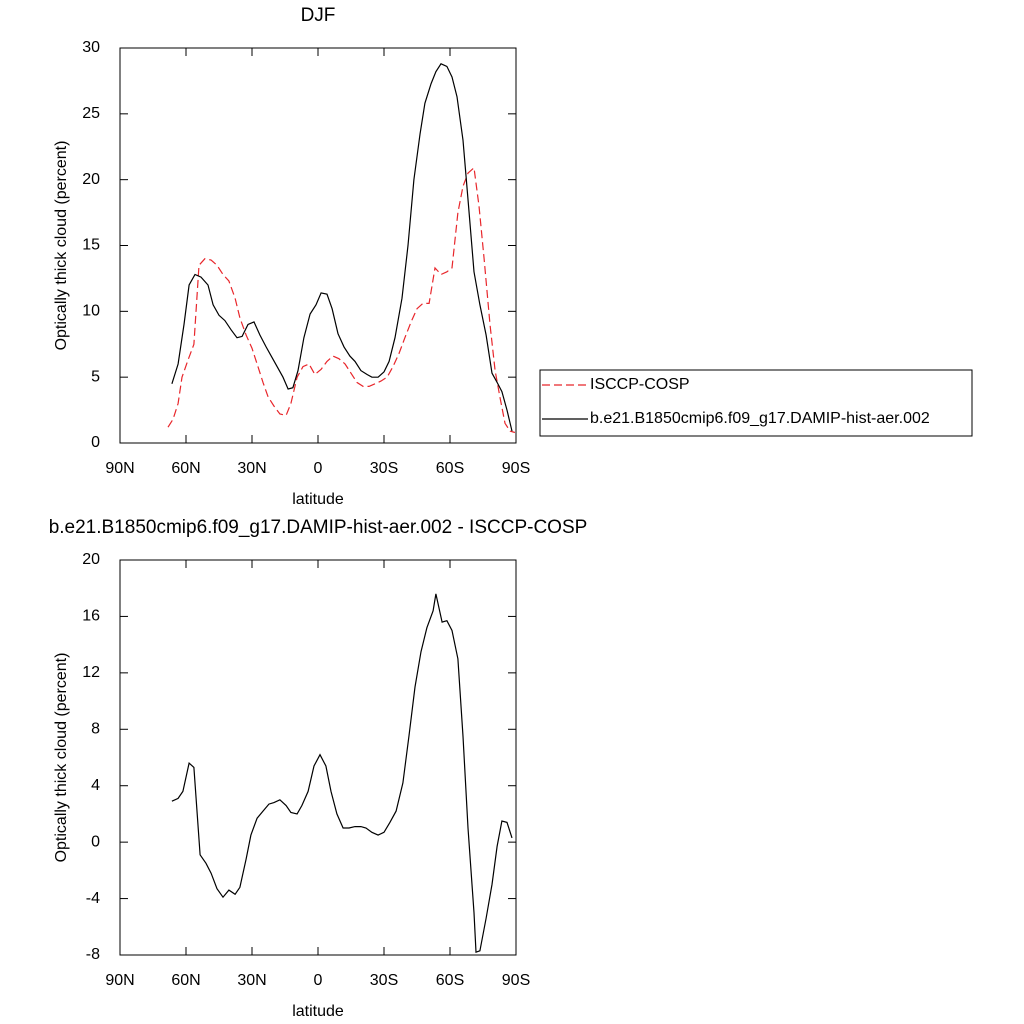 This screenshot has width=1024, height=1024. What do you see at coordinates (95, 785) in the screenshot?
I see `y-tick-label: 4` at bounding box center [95, 785].